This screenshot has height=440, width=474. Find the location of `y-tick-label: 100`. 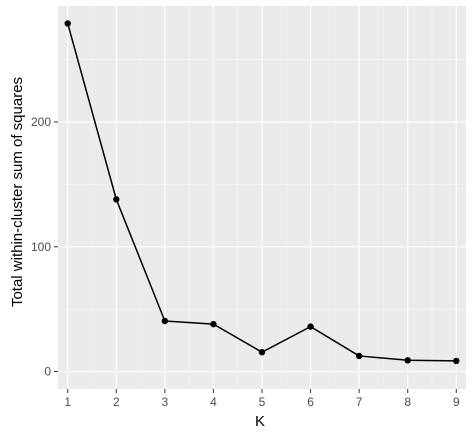

y-tick-label: 100 is located at coordinates (41, 247).